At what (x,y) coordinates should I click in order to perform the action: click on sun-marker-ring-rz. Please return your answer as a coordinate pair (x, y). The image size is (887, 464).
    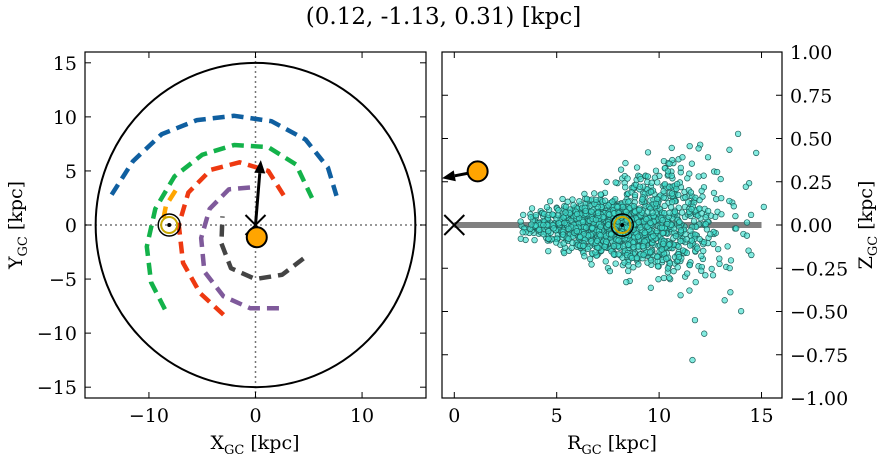
    Looking at the image, I should click on (622, 225).